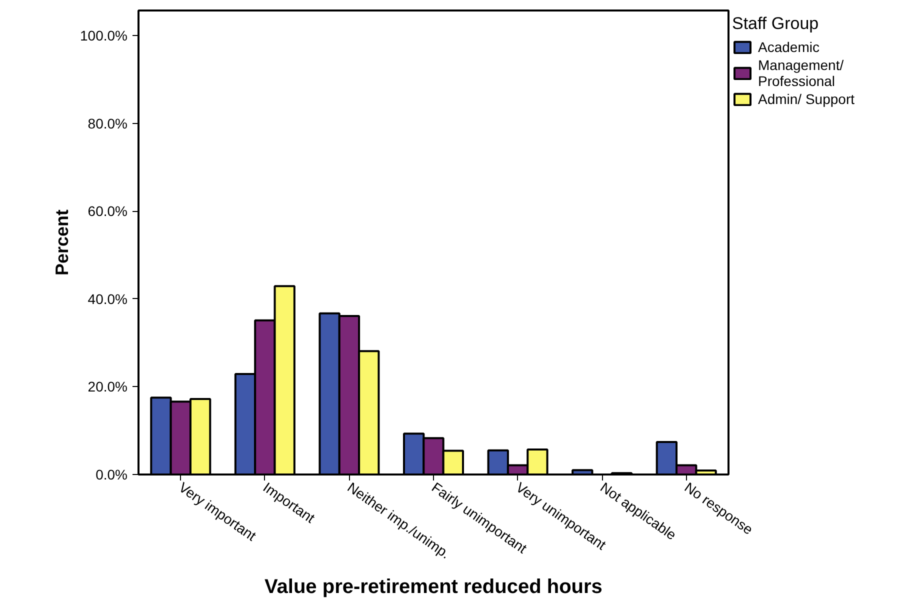  I want to click on y-tick-label: 0.0%, so click(112, 474).